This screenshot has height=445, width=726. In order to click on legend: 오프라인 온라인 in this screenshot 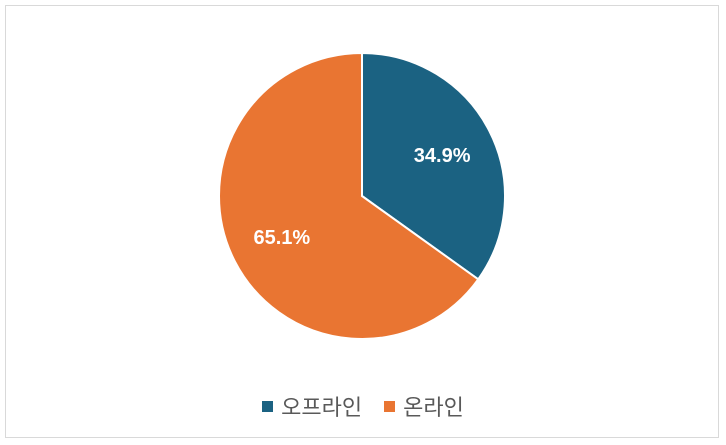, I will do `click(363, 406)`.